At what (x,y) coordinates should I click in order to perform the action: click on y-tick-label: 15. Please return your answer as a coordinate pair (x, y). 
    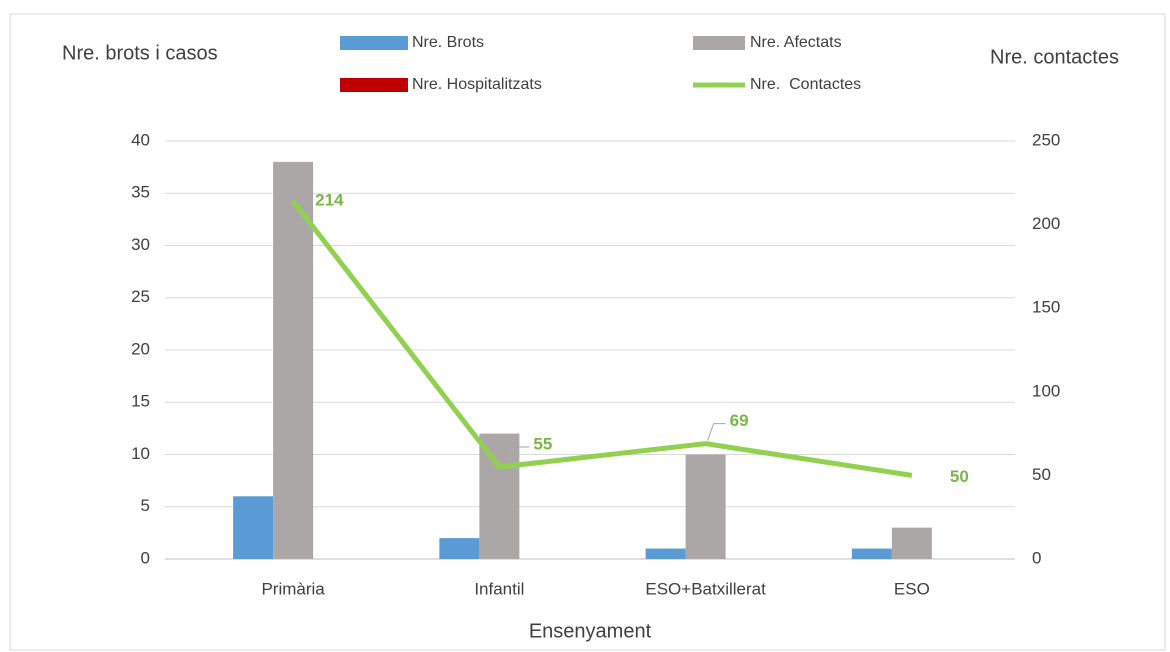
    Looking at the image, I should click on (140, 401).